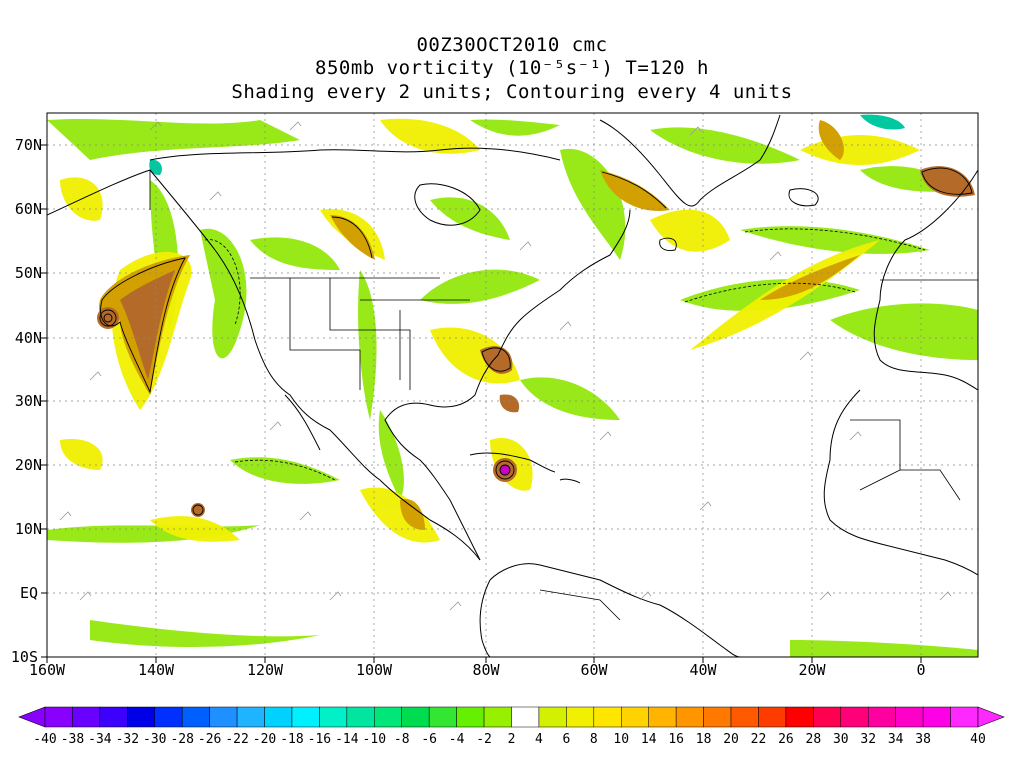  I want to click on longitude-labels: 160W 140W 120W 100W 80W 60W 40W 20W 0, so click(477, 670).